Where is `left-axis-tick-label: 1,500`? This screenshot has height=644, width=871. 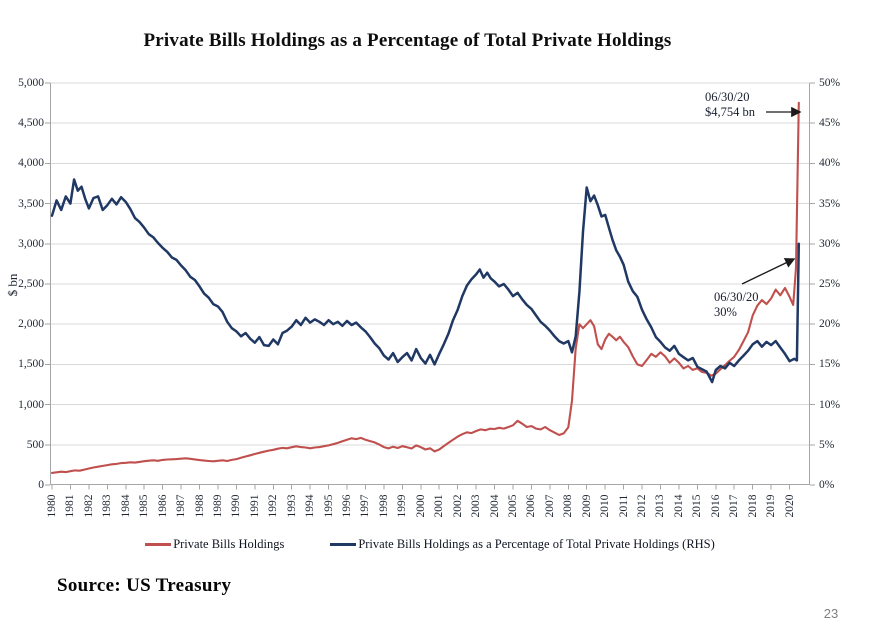 left-axis-tick-label: 1,500 is located at coordinates (31, 364).